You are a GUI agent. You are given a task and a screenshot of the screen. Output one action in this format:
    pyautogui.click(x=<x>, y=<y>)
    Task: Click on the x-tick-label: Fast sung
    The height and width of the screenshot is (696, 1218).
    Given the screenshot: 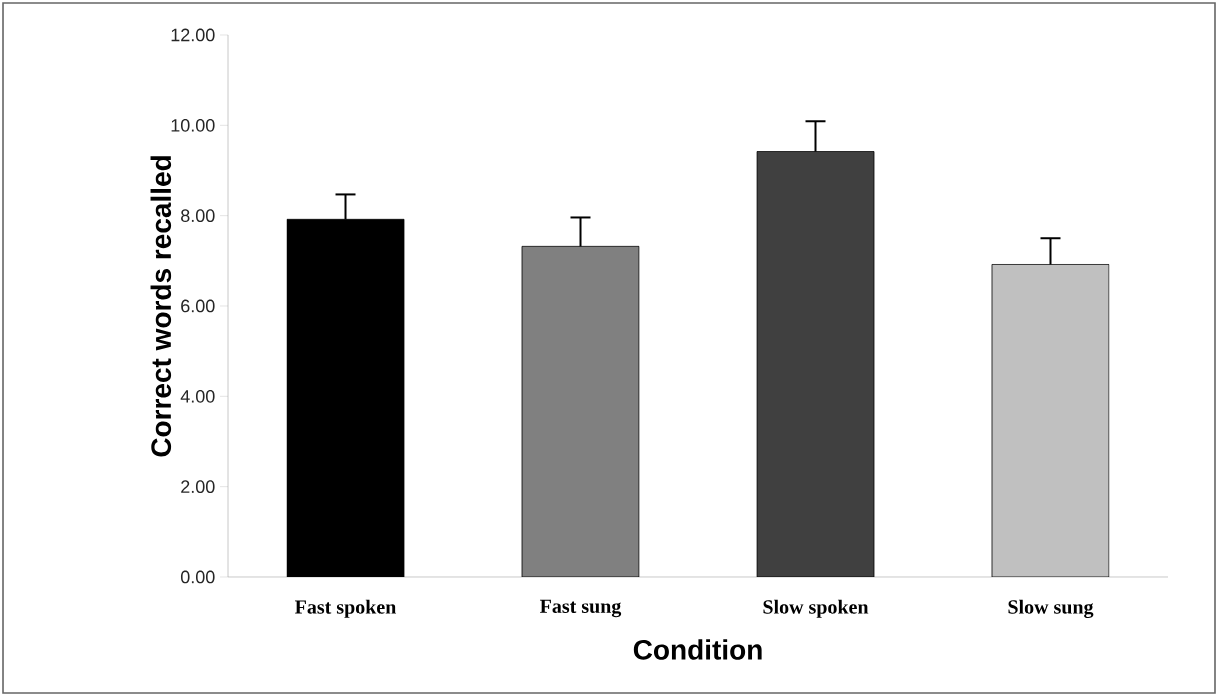 What is the action you would take?
    pyautogui.click(x=580, y=608)
    